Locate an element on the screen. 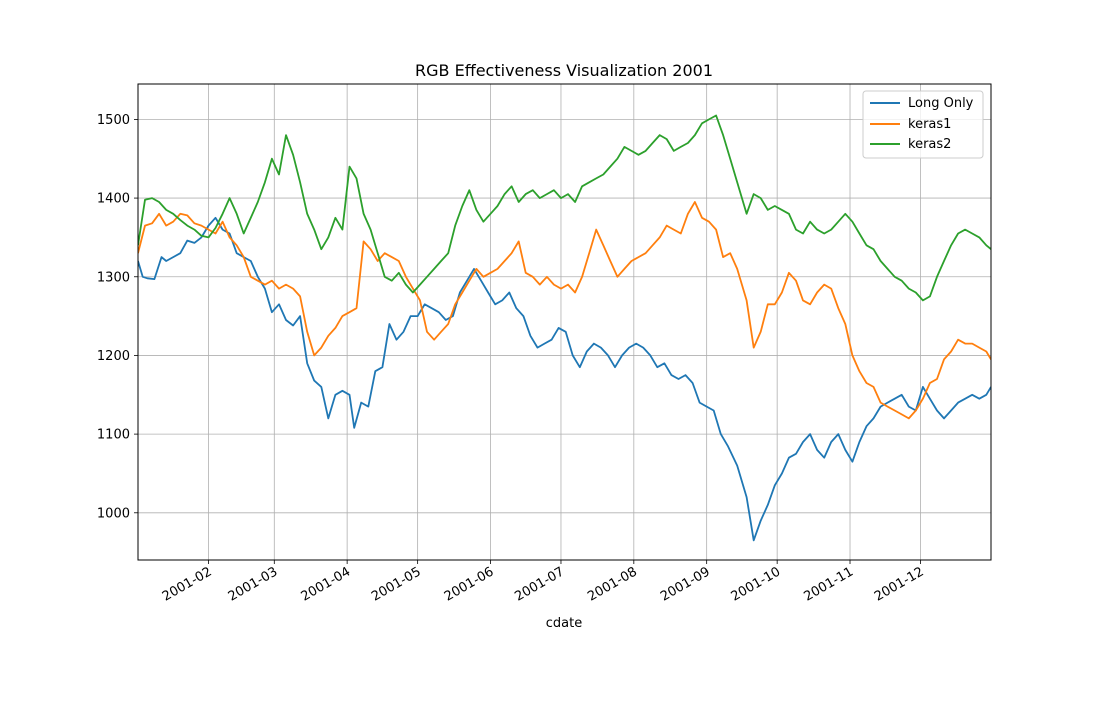  chart-title: RGB Effectiveness Visualization 2001 is located at coordinates (564, 70).